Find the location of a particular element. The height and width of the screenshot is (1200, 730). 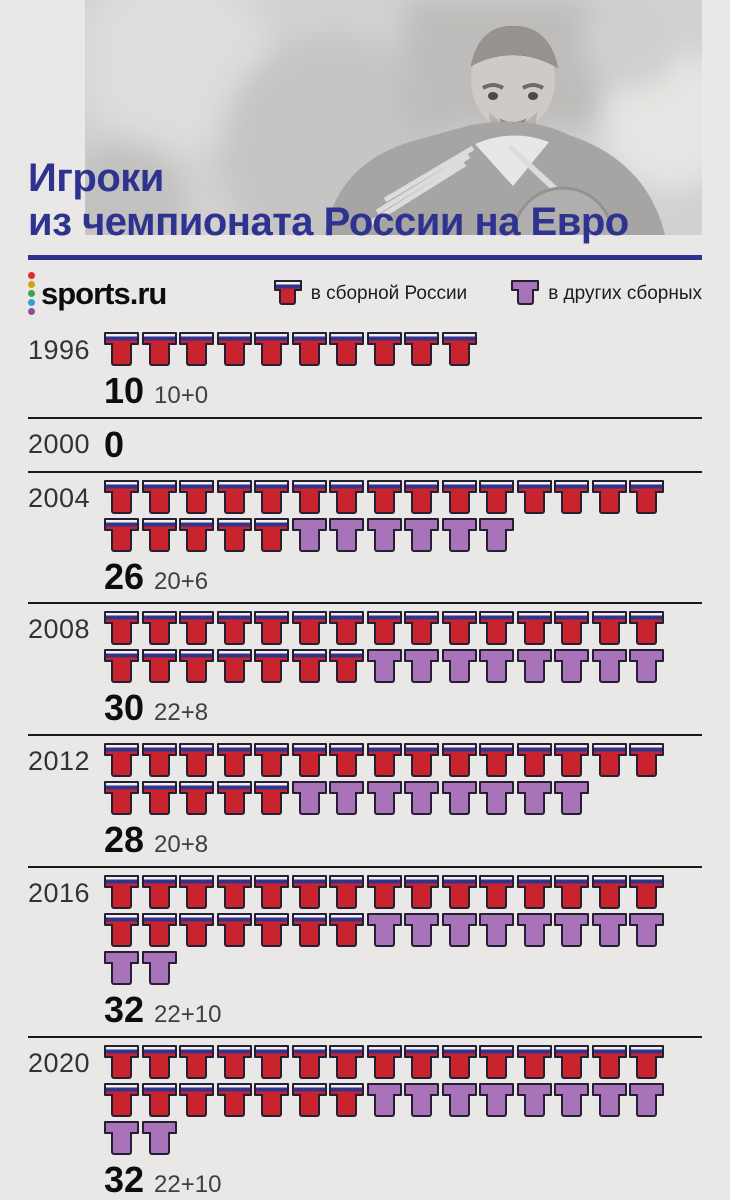

tshirt-icon-others is located at coordinates (525, 293).